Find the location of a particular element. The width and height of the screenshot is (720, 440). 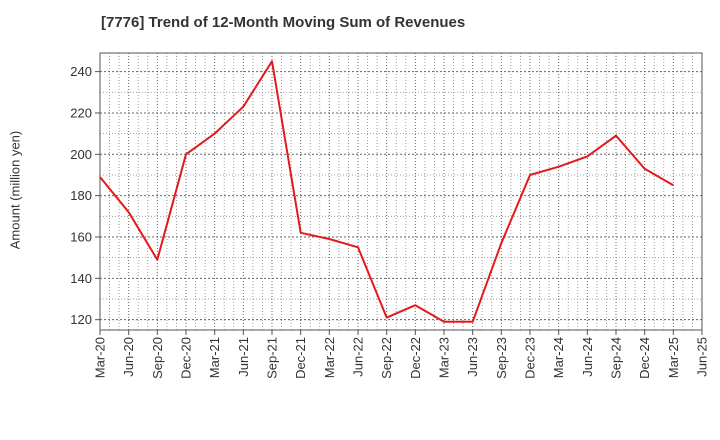

y-tick-label: 180 is located at coordinates (81, 195).